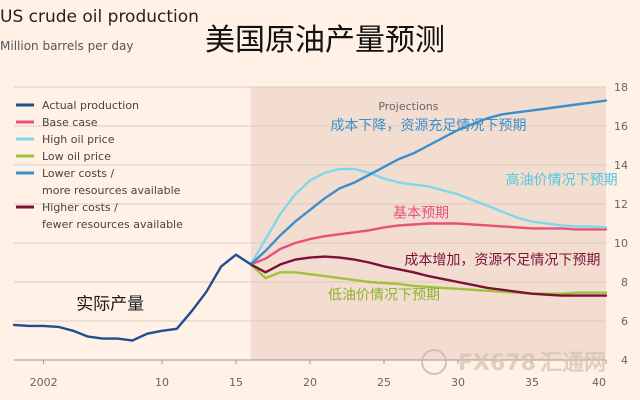 This screenshot has height=400, width=640. What do you see at coordinates (408, 106) in the screenshot?
I see `projections-label: Projections` at bounding box center [408, 106].